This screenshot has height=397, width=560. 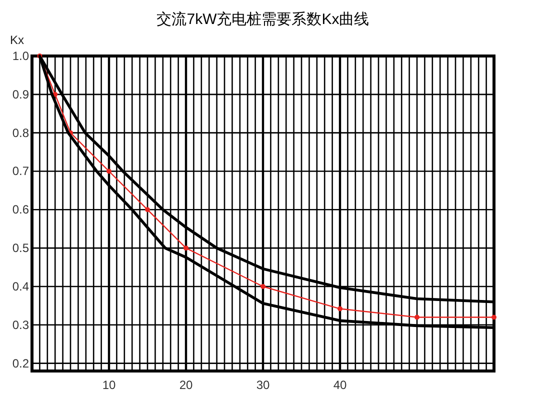 I want to click on y-axis-title: Kx, so click(x=17, y=40).